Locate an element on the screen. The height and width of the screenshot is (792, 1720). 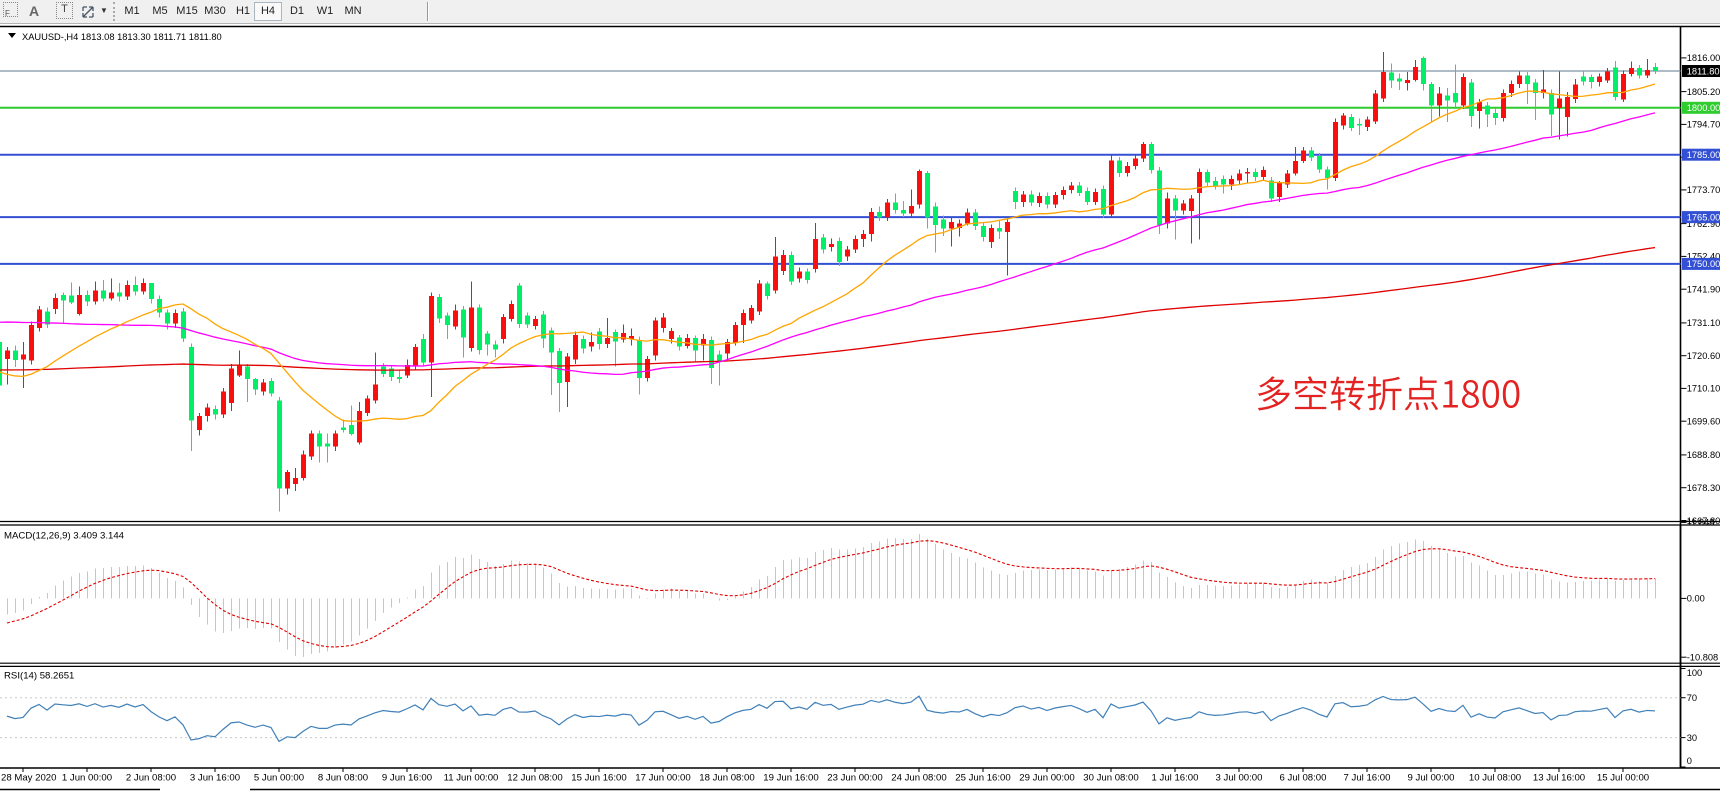
svg-text: 2 Jun 08:00 is located at coordinates (151, 777).